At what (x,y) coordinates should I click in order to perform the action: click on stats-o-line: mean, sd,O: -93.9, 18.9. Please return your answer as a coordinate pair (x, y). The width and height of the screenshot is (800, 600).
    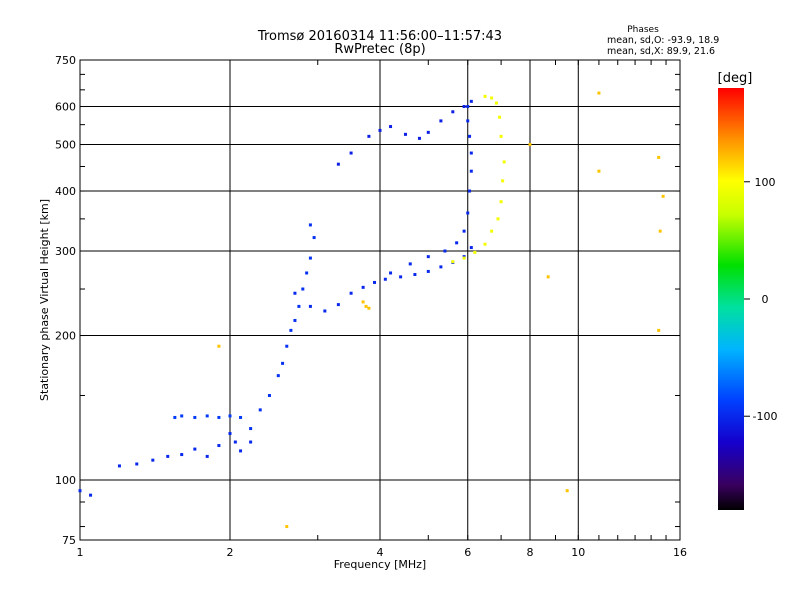
    Looking at the image, I should click on (663, 40).